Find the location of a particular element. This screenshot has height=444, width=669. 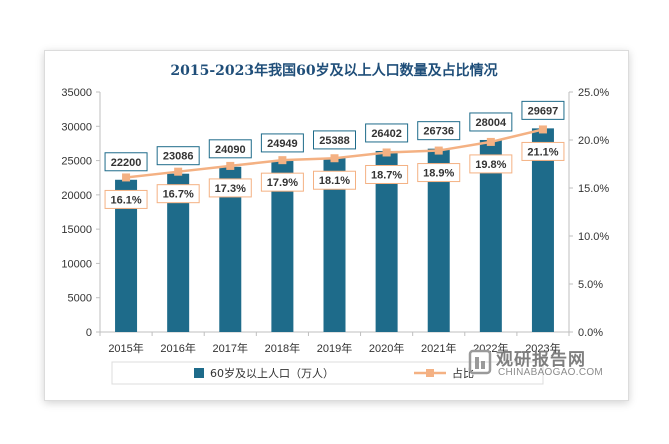

left-tick-label: 10000 is located at coordinates (76, 264).